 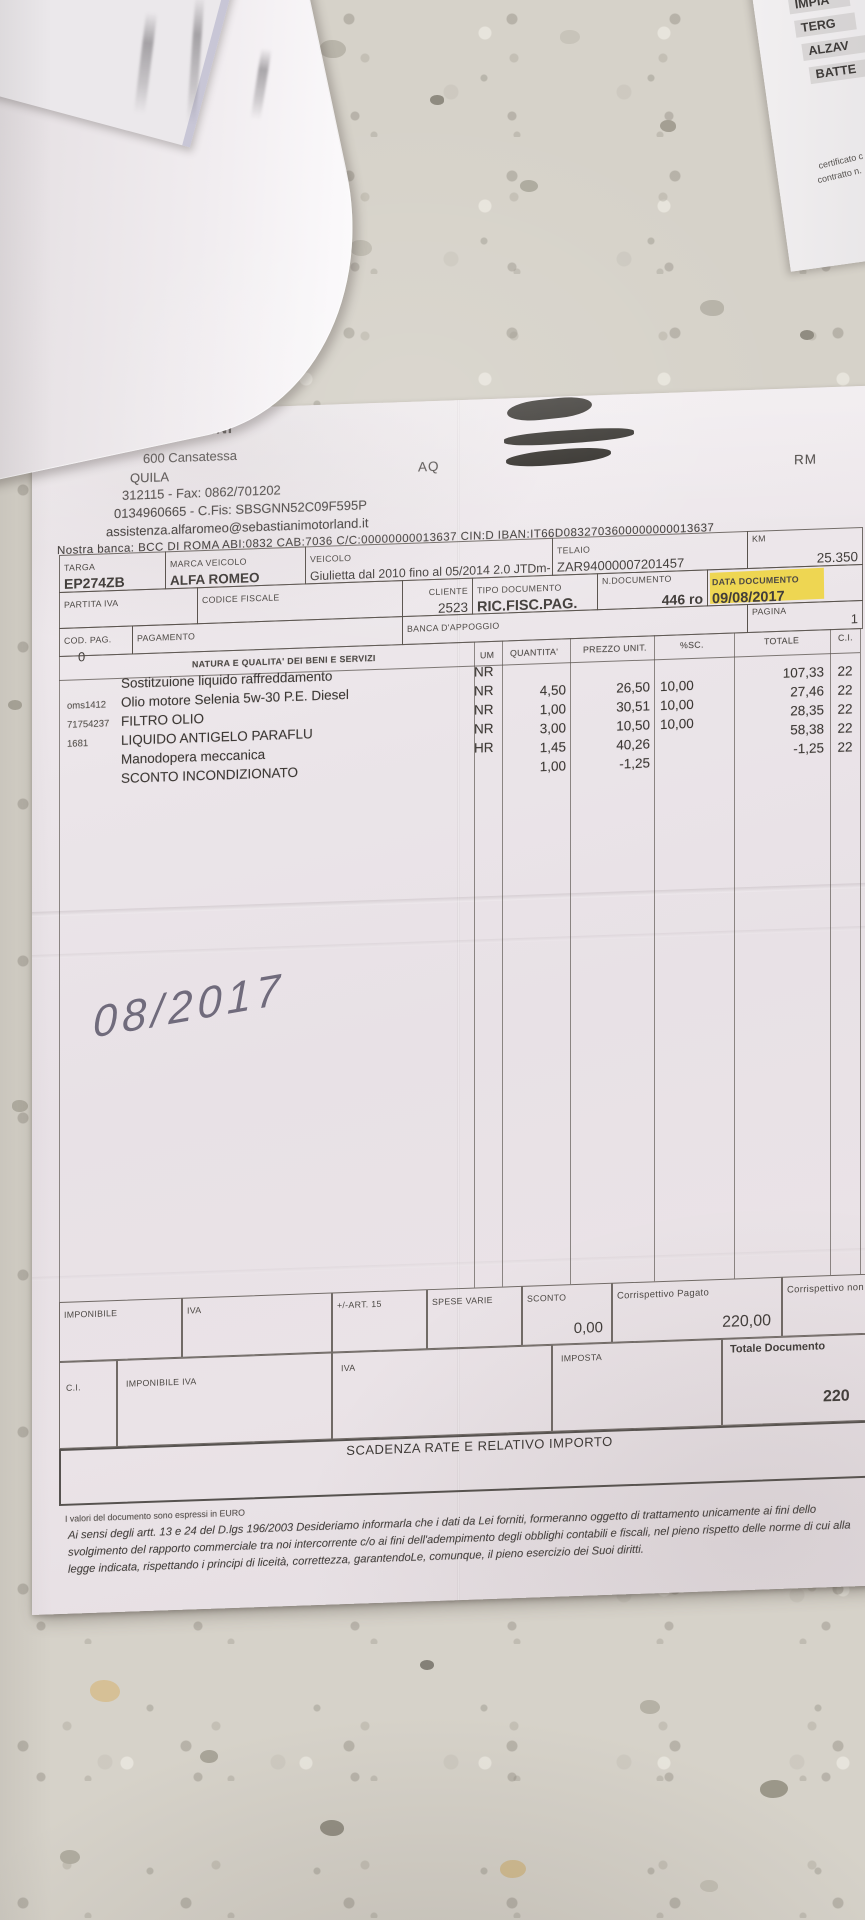 What do you see at coordinates (227, 679) in the screenshot?
I see `item-description: Sostitzuione liquido raffreddamento` at bounding box center [227, 679].